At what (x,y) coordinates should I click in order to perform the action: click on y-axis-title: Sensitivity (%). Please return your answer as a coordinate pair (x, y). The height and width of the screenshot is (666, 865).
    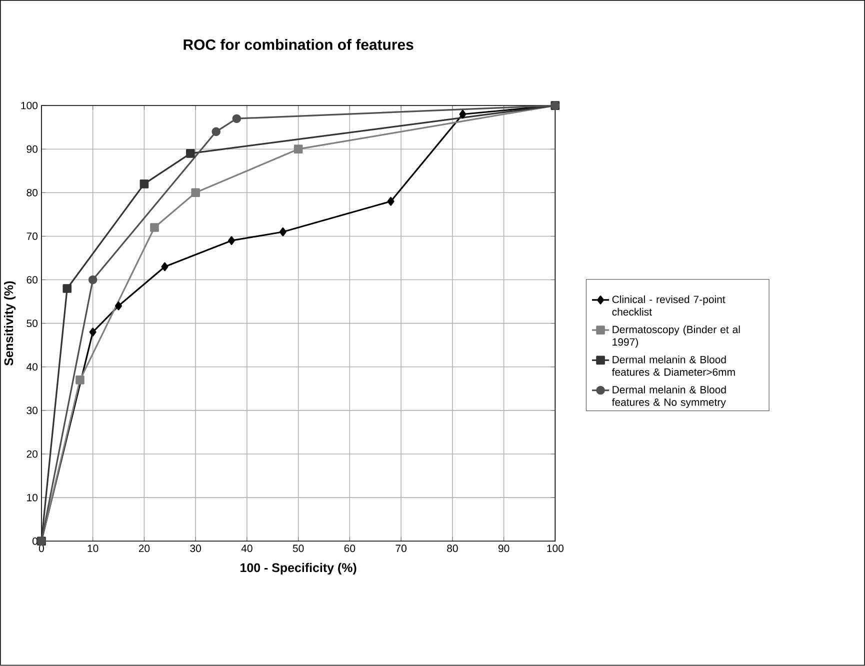
    Looking at the image, I should click on (10, 323).